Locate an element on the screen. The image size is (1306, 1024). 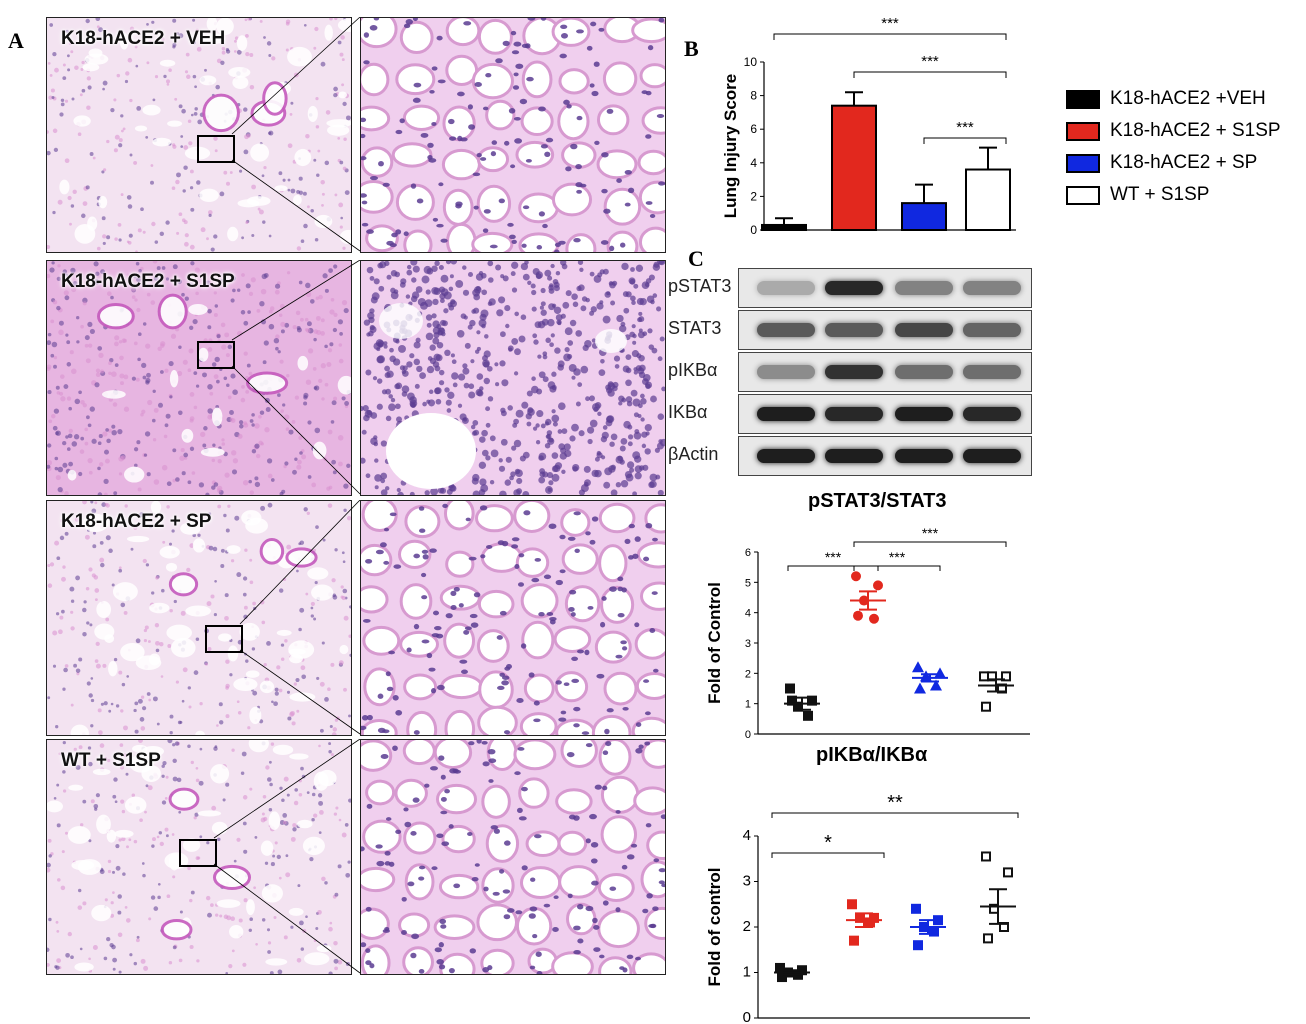
legend-item: K18-hACE2 + SP is located at coordinates (1173, 163).